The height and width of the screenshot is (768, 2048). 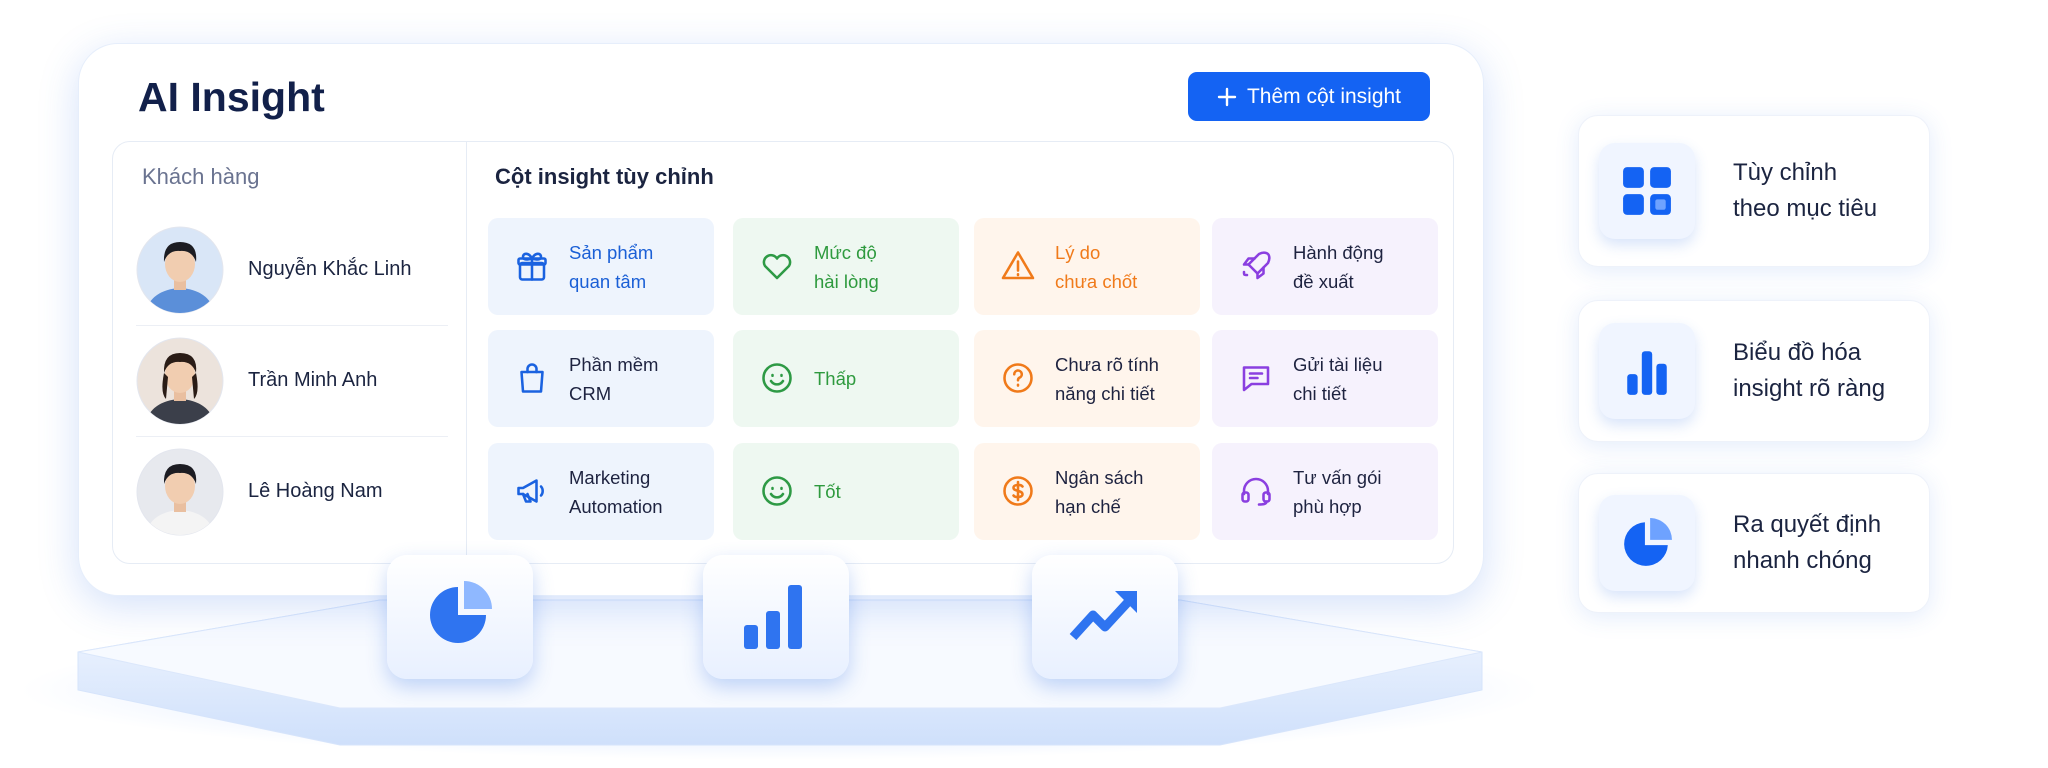 What do you see at coordinates (1785, 172) in the screenshot?
I see `feature-line: Tùy chỉnh` at bounding box center [1785, 172].